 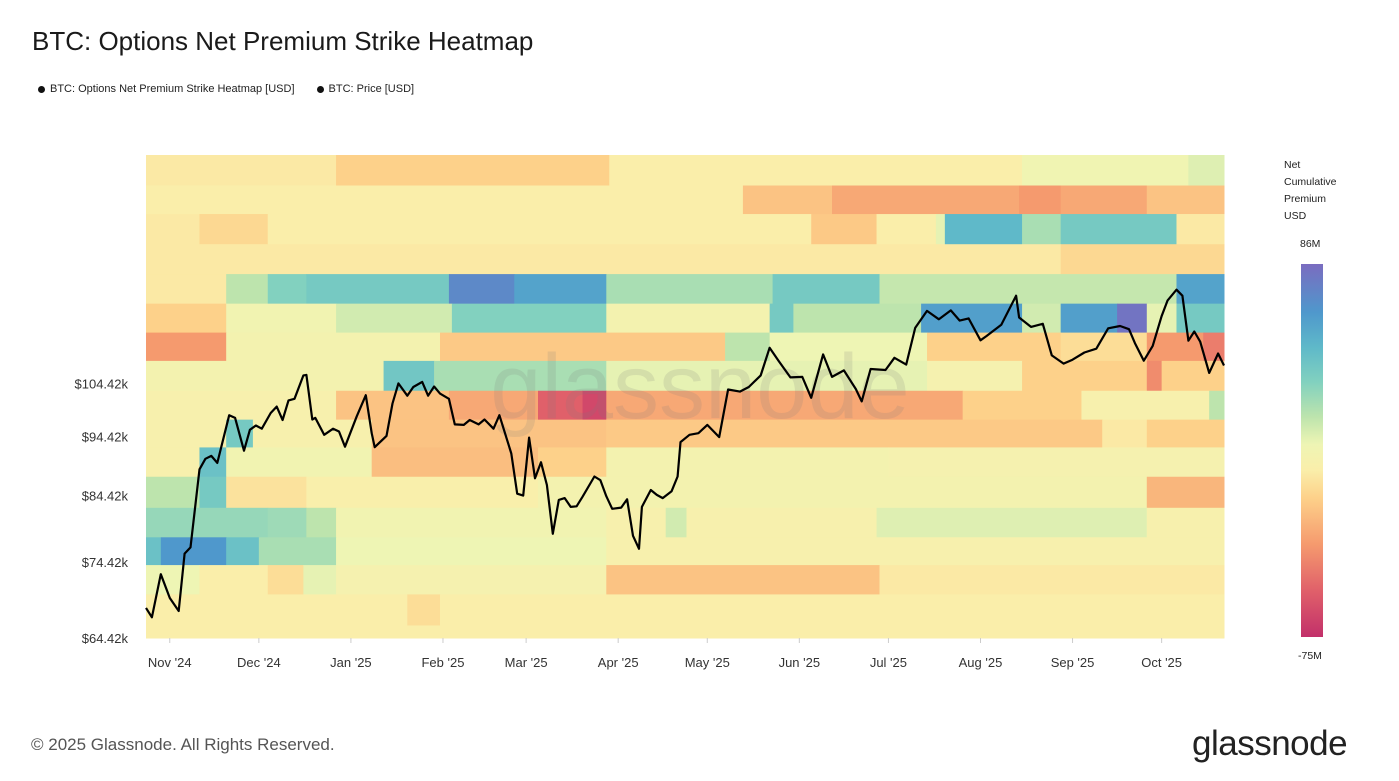 What do you see at coordinates (1310, 656) in the screenshot?
I see `colorbar-min-label: -75M` at bounding box center [1310, 656].